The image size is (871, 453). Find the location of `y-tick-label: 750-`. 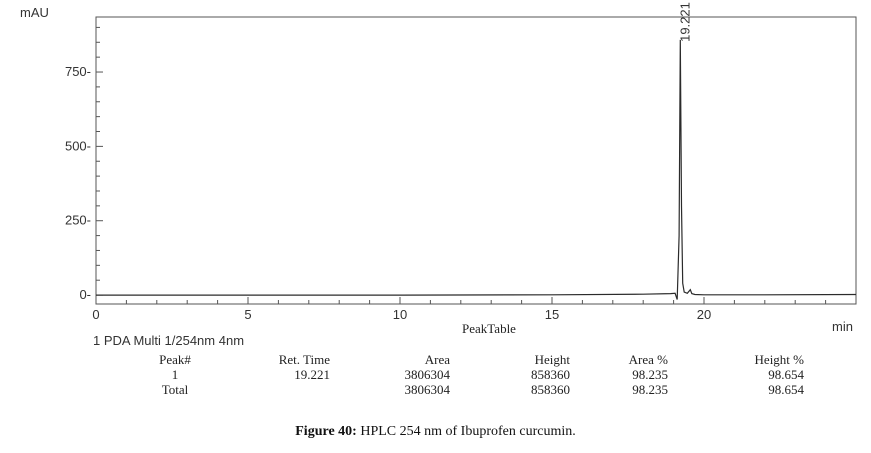

y-tick-label: 750- is located at coordinates (78, 71).